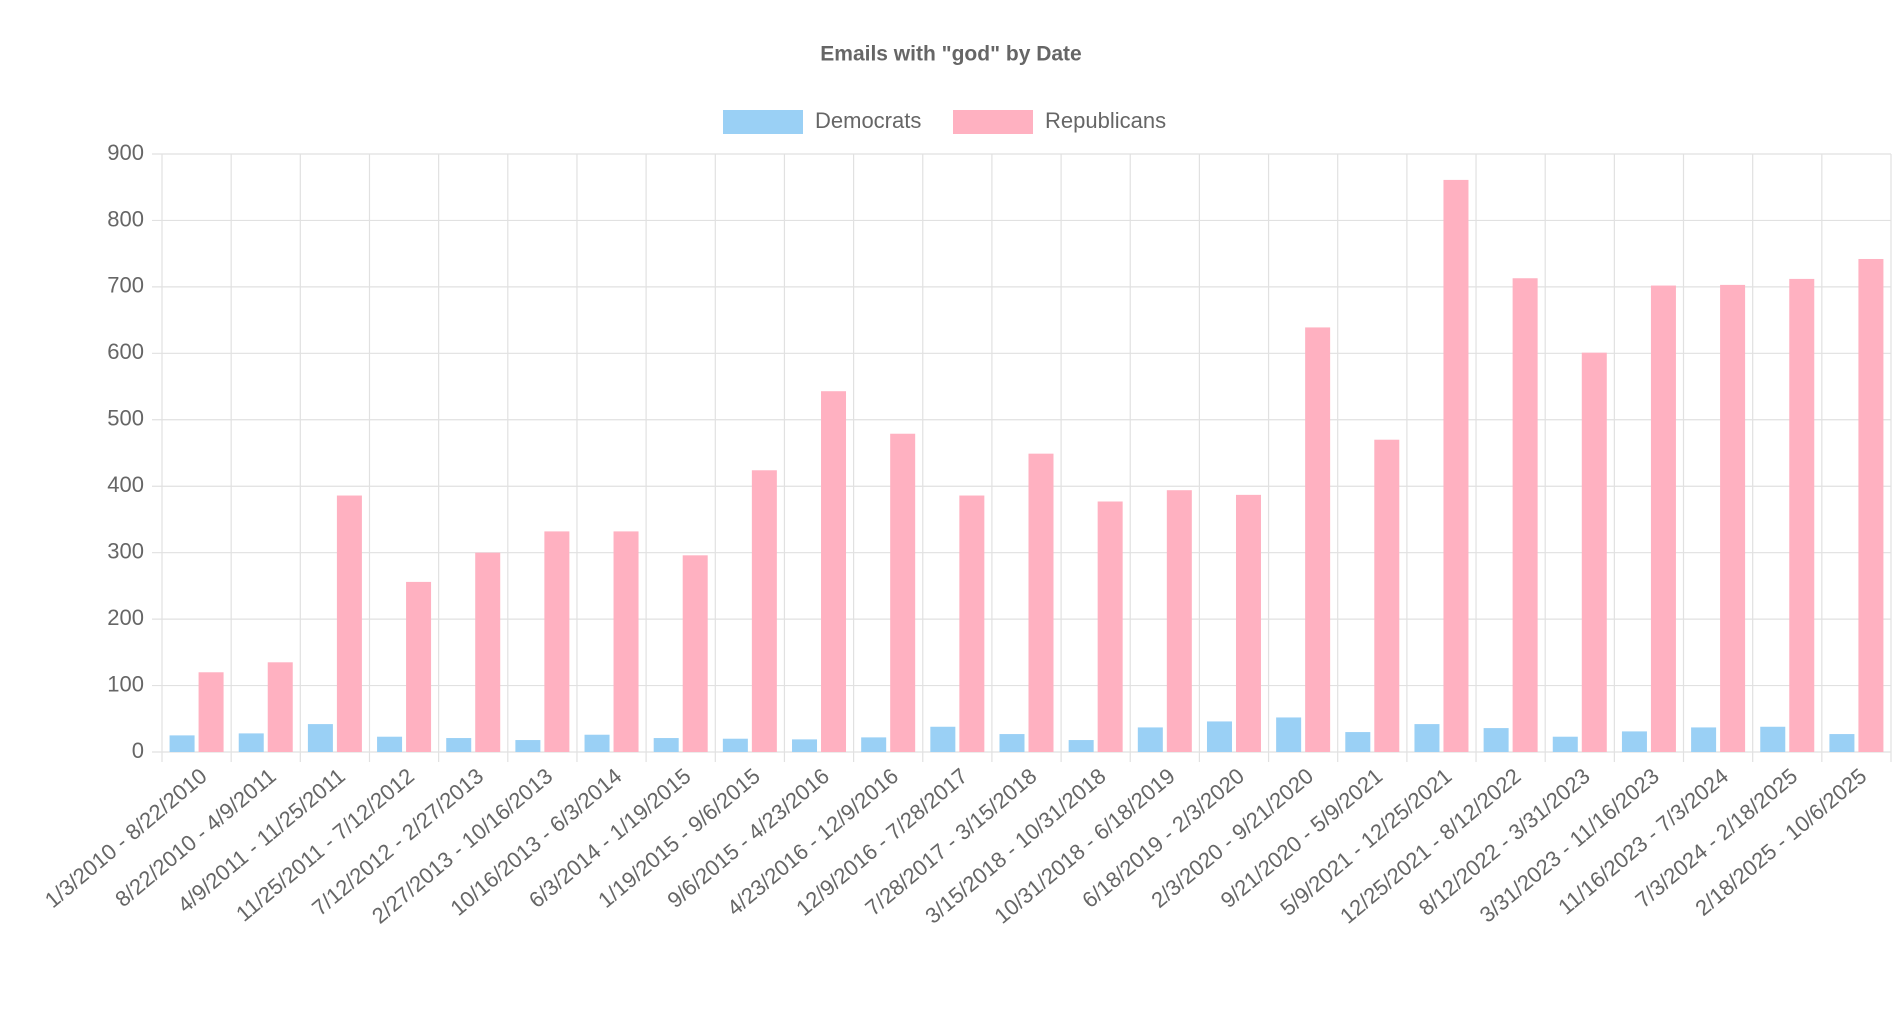  I want to click on legend-label: Democrats, so click(868, 120).